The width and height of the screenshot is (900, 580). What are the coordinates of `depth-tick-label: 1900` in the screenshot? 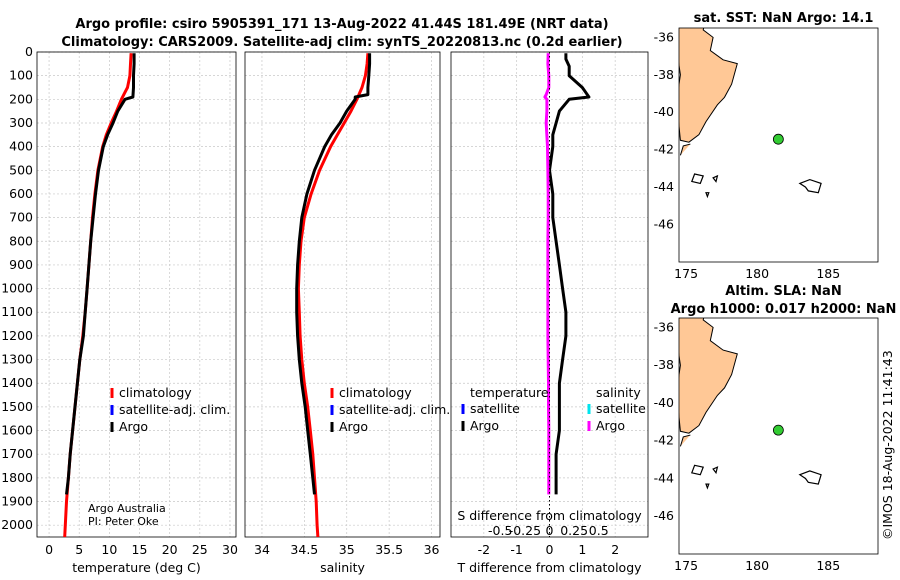 It's located at (17, 501).